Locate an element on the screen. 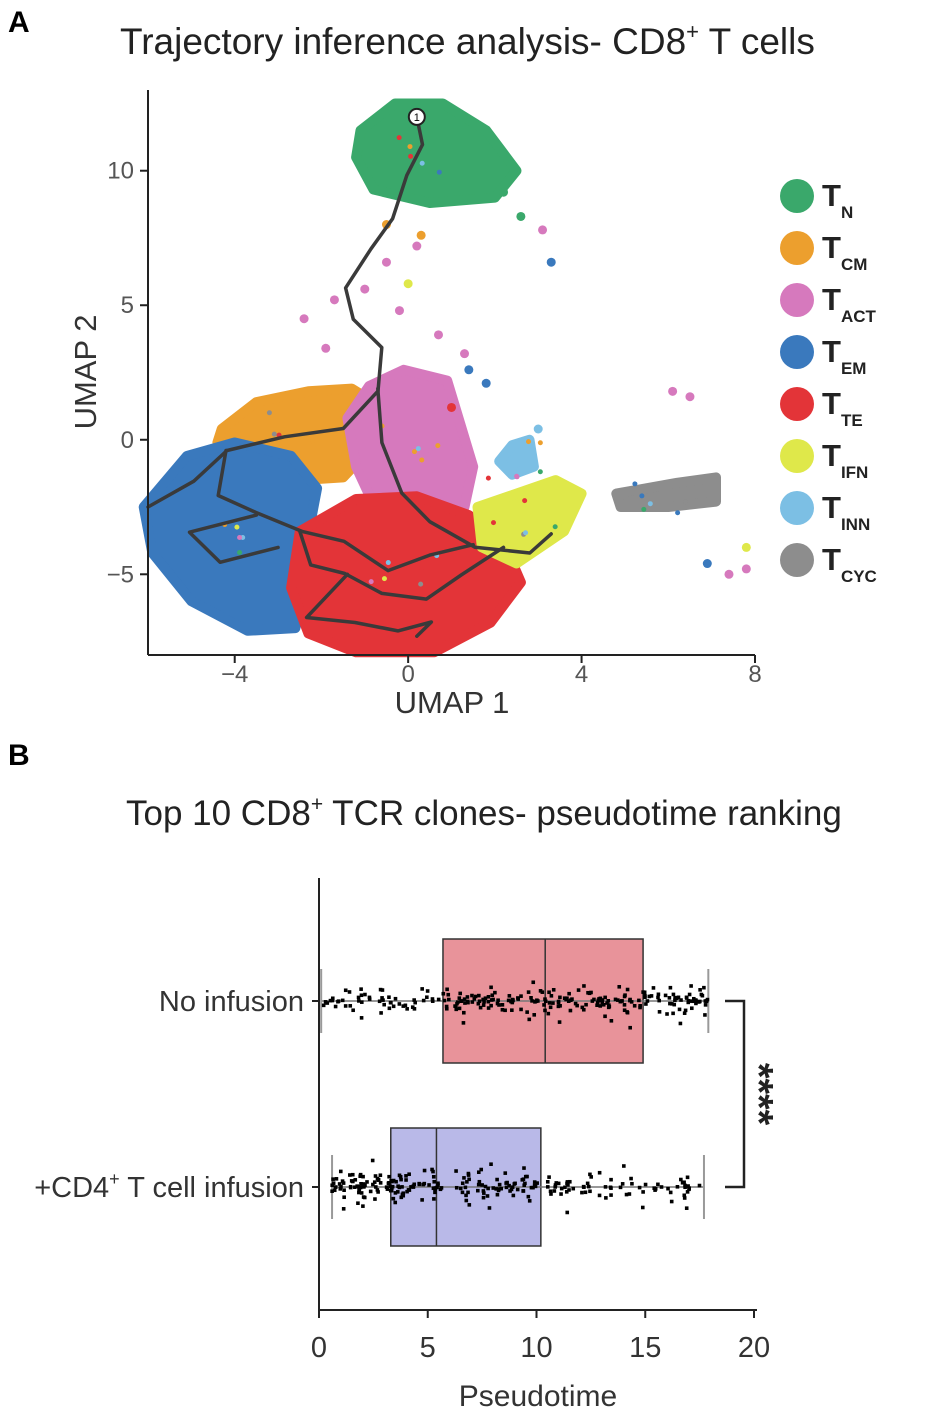 The image size is (945, 1416). legend-label-te: TTE is located at coordinates (842, 408).